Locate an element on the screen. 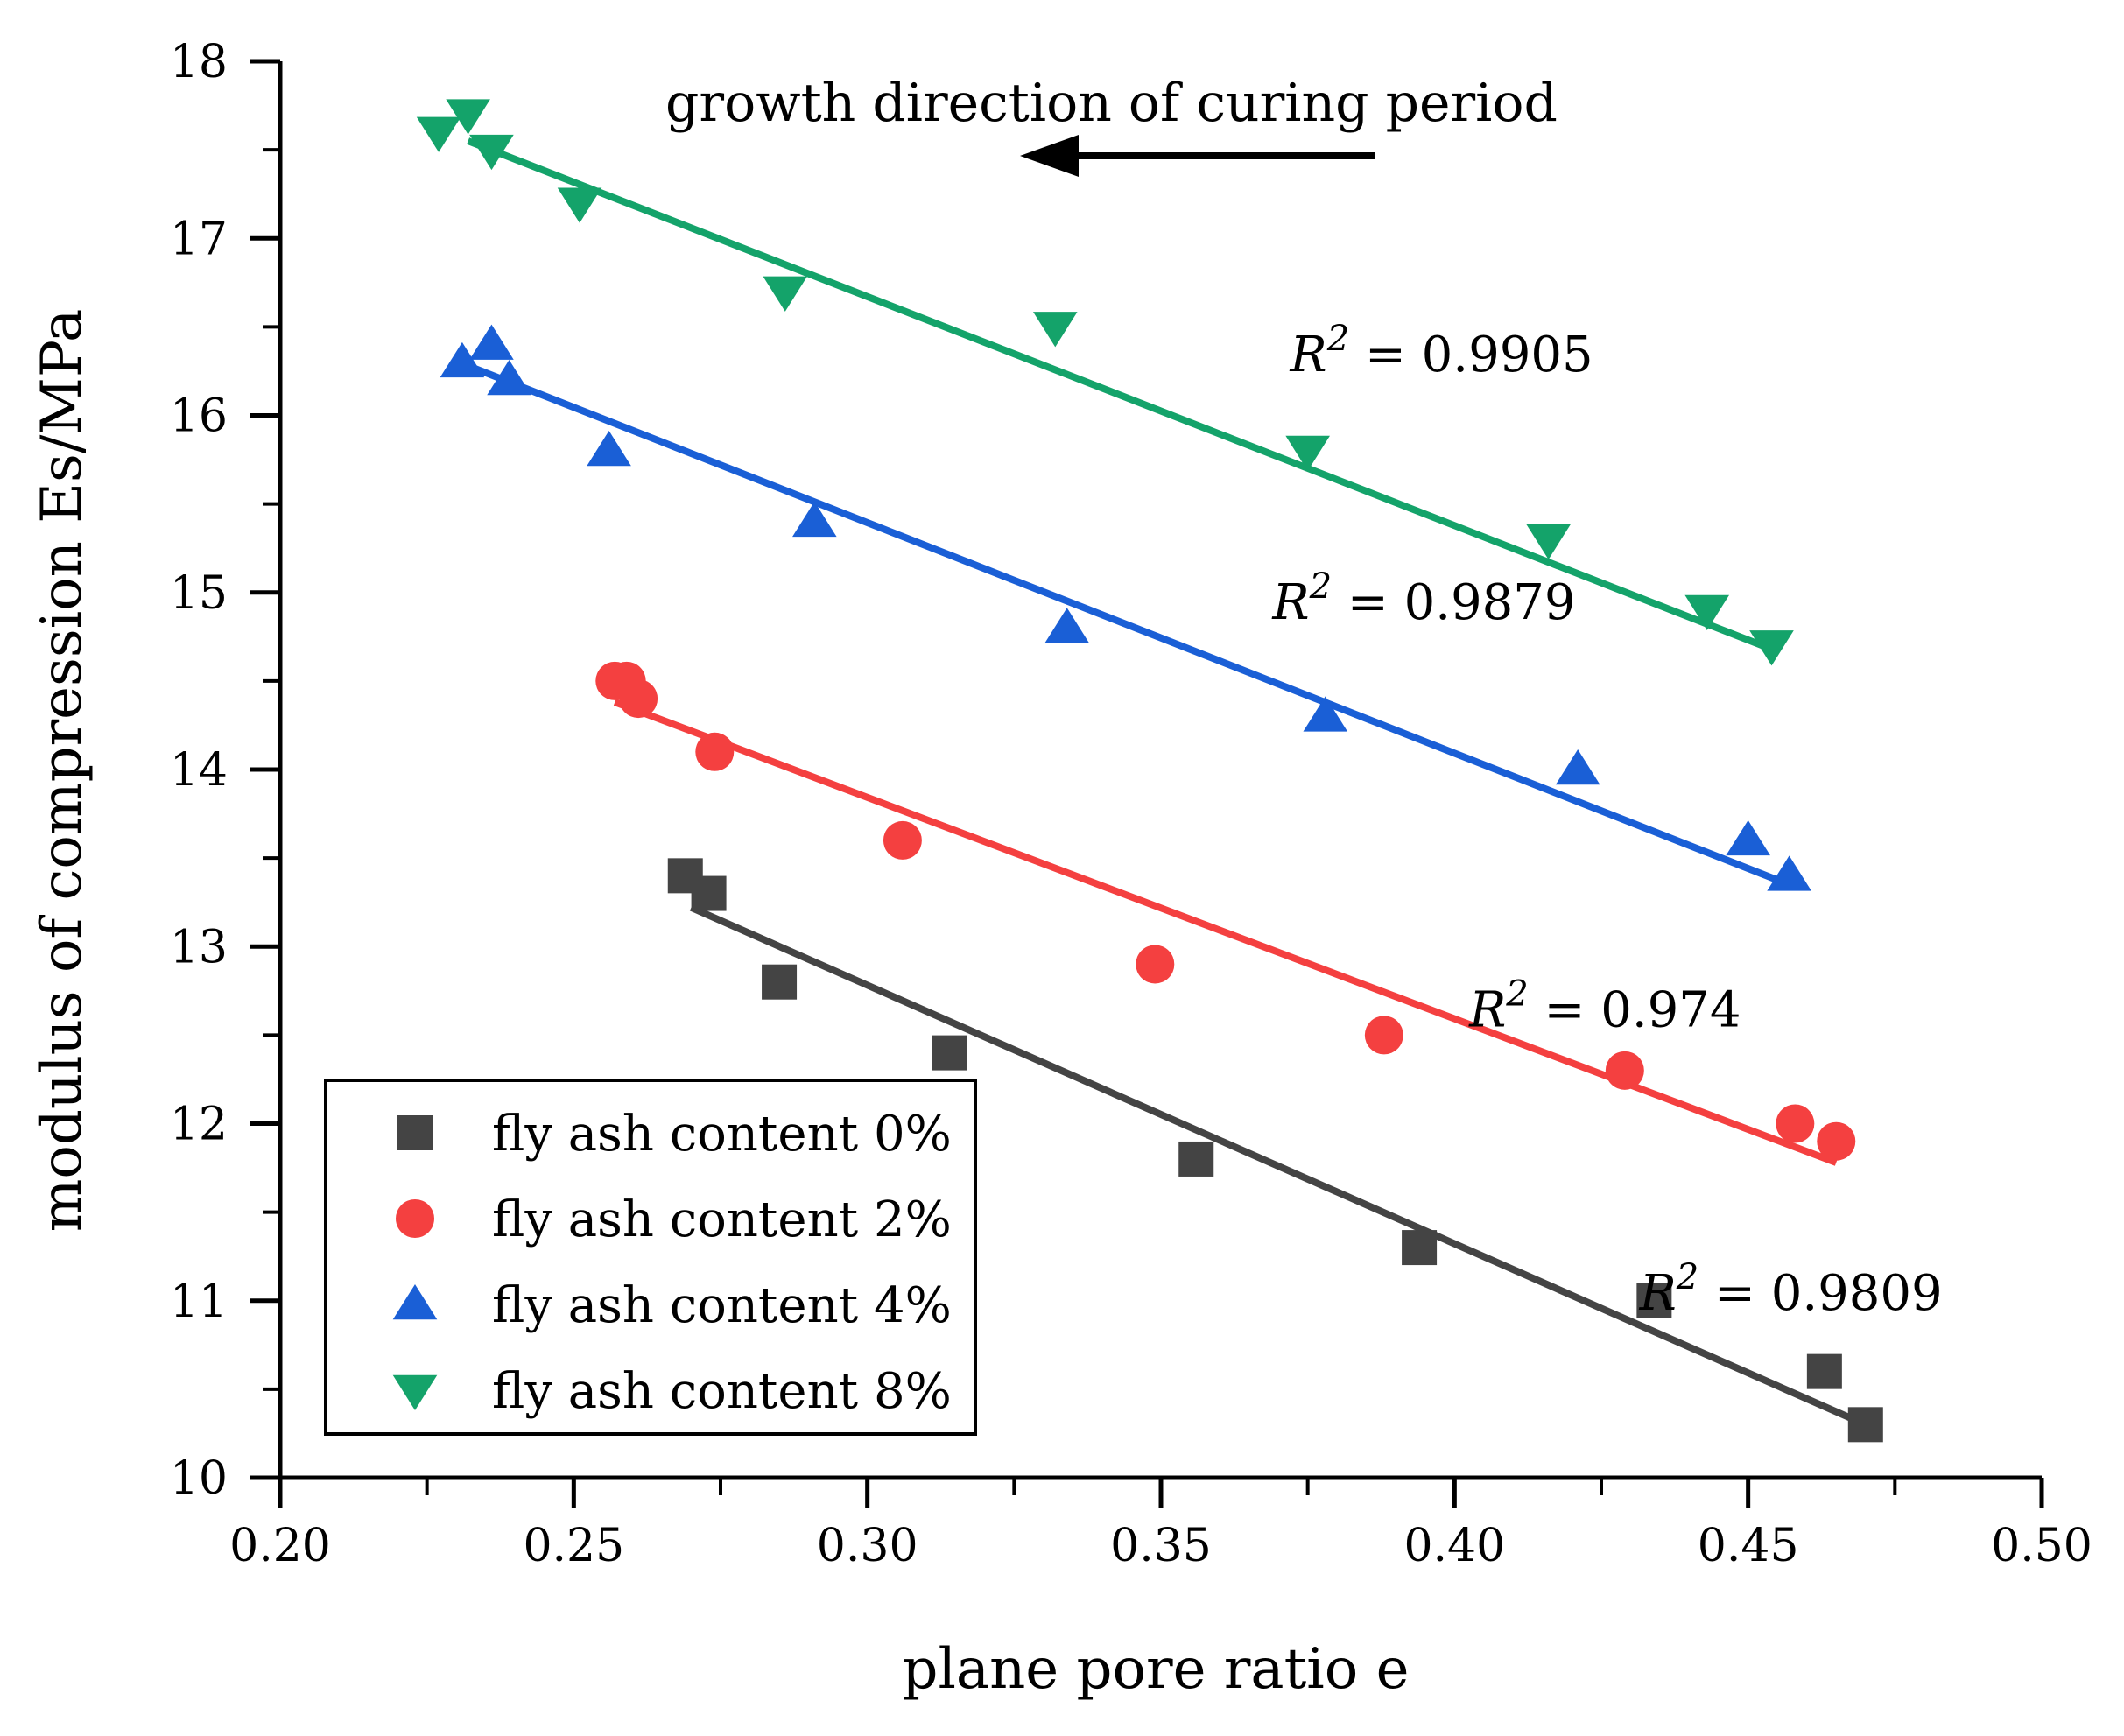  r2-label-series-1: R2 = 0.974 is located at coordinates (1604, 1006).